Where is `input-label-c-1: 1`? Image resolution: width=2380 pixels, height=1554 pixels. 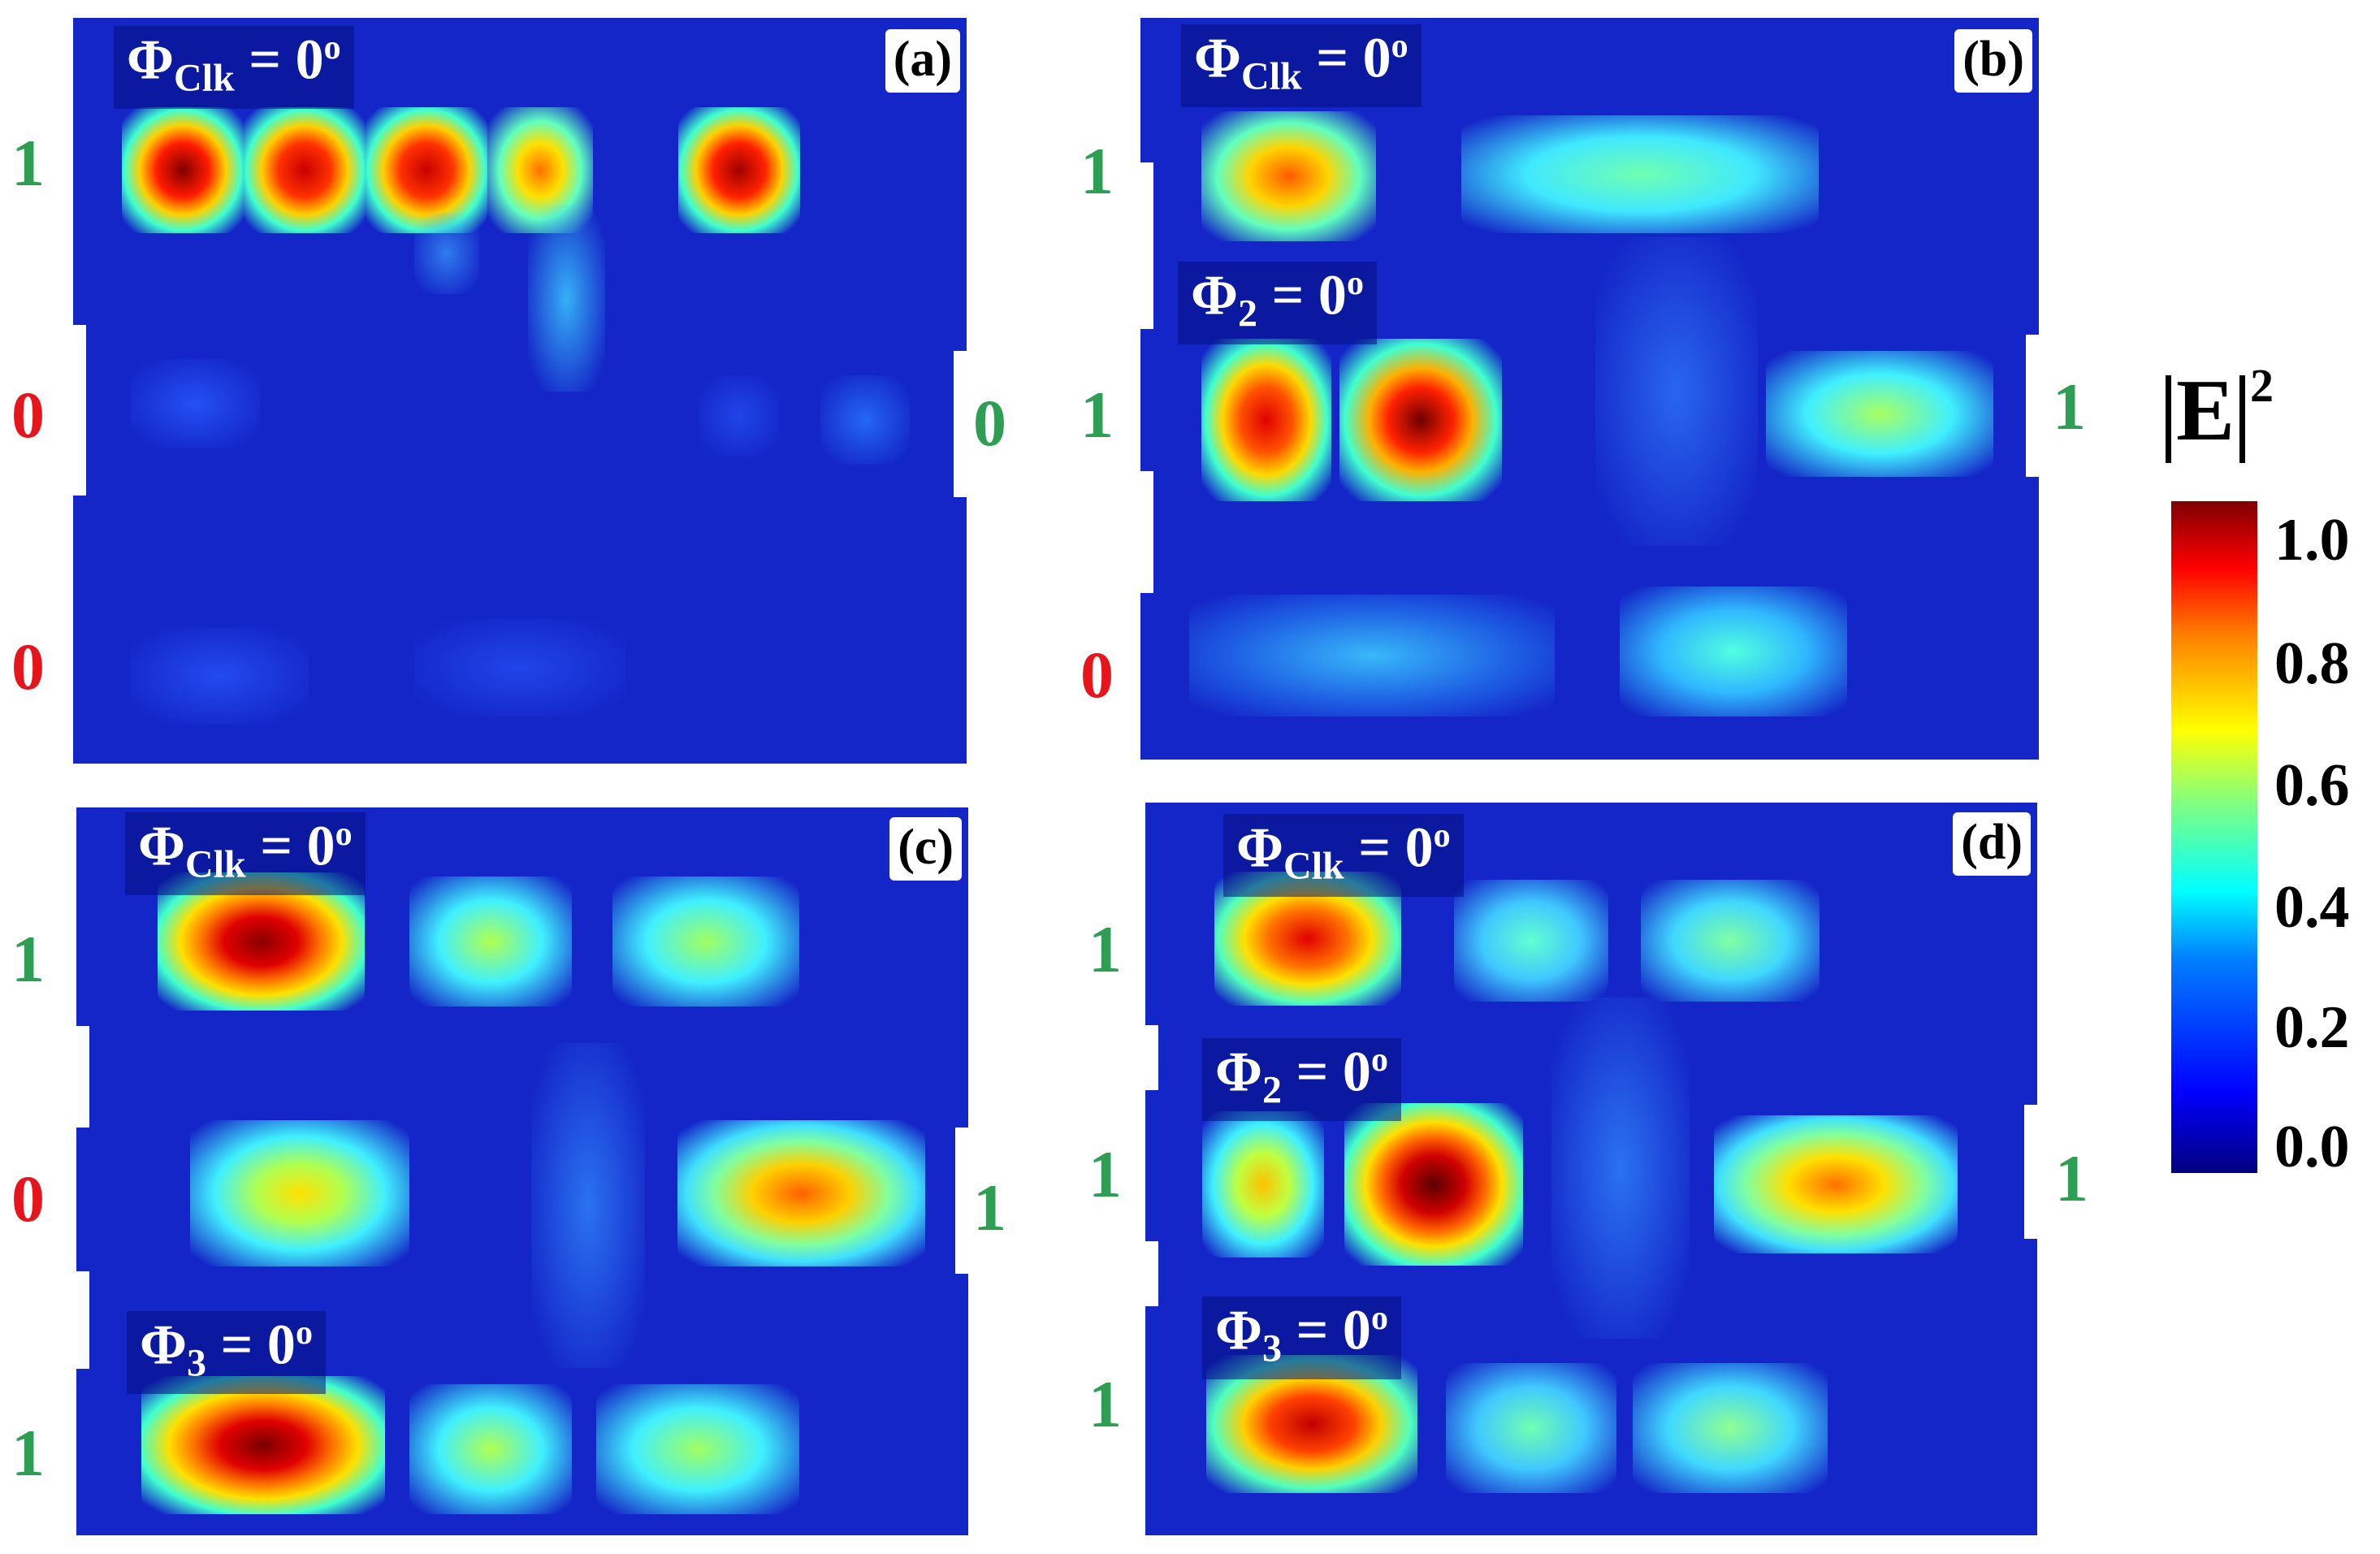
input-label-c-1: 1 is located at coordinates (28, 959).